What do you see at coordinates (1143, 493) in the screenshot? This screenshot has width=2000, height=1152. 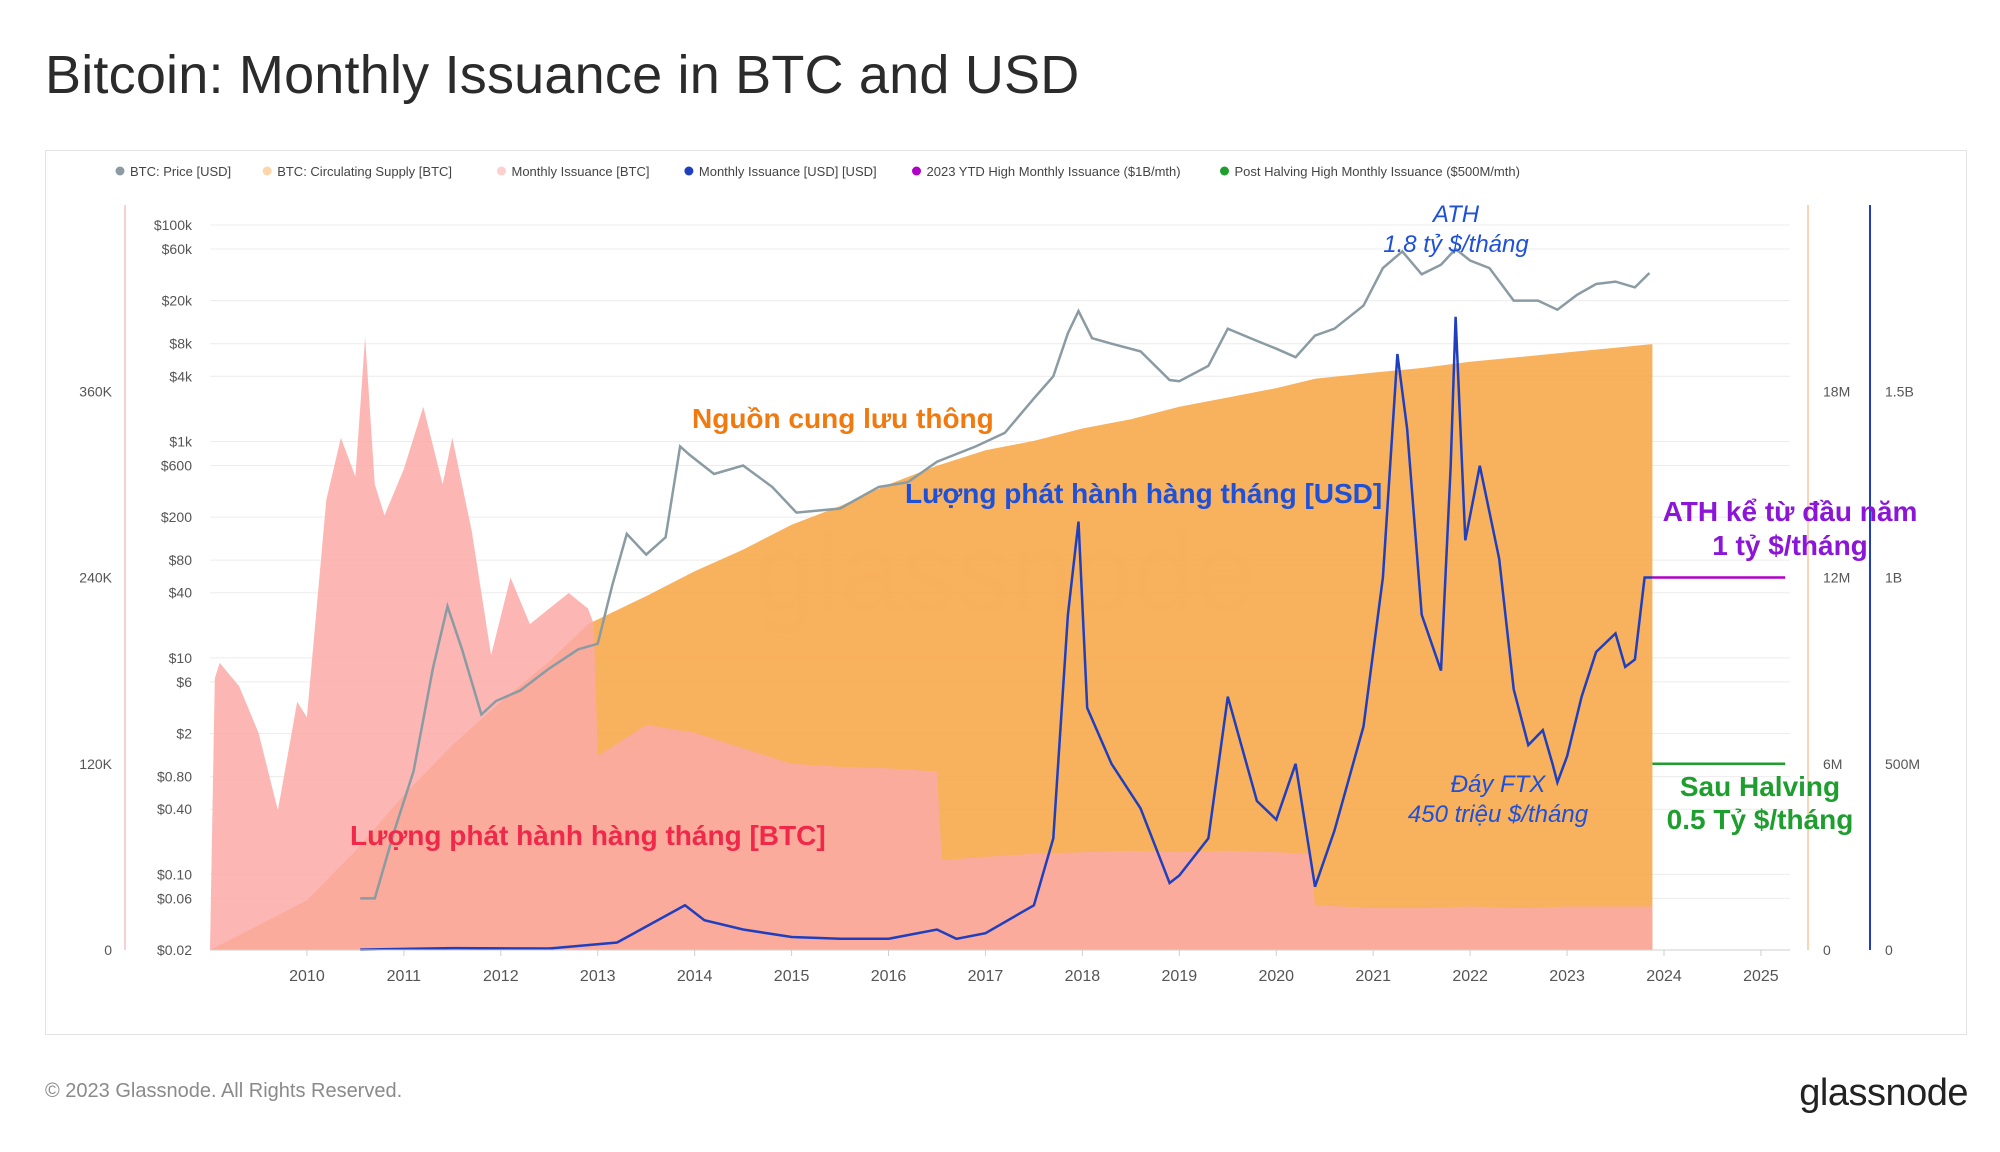 I see `annotation-usd: Lượng phát hành hàng tháng [USD]` at bounding box center [1143, 493].